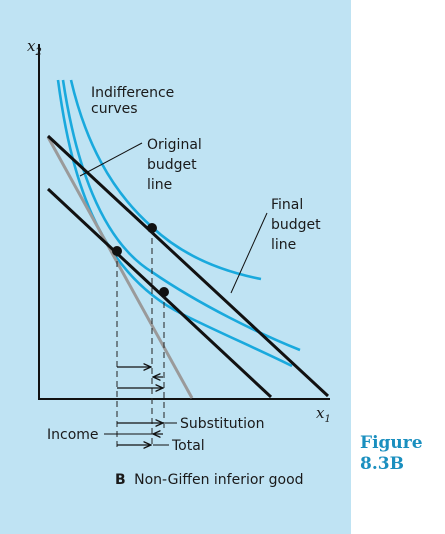 This screenshot has height=534, width=445. Describe the element at coordinates (323, 414) in the screenshot. I see `x-axis-label: x1` at that location.